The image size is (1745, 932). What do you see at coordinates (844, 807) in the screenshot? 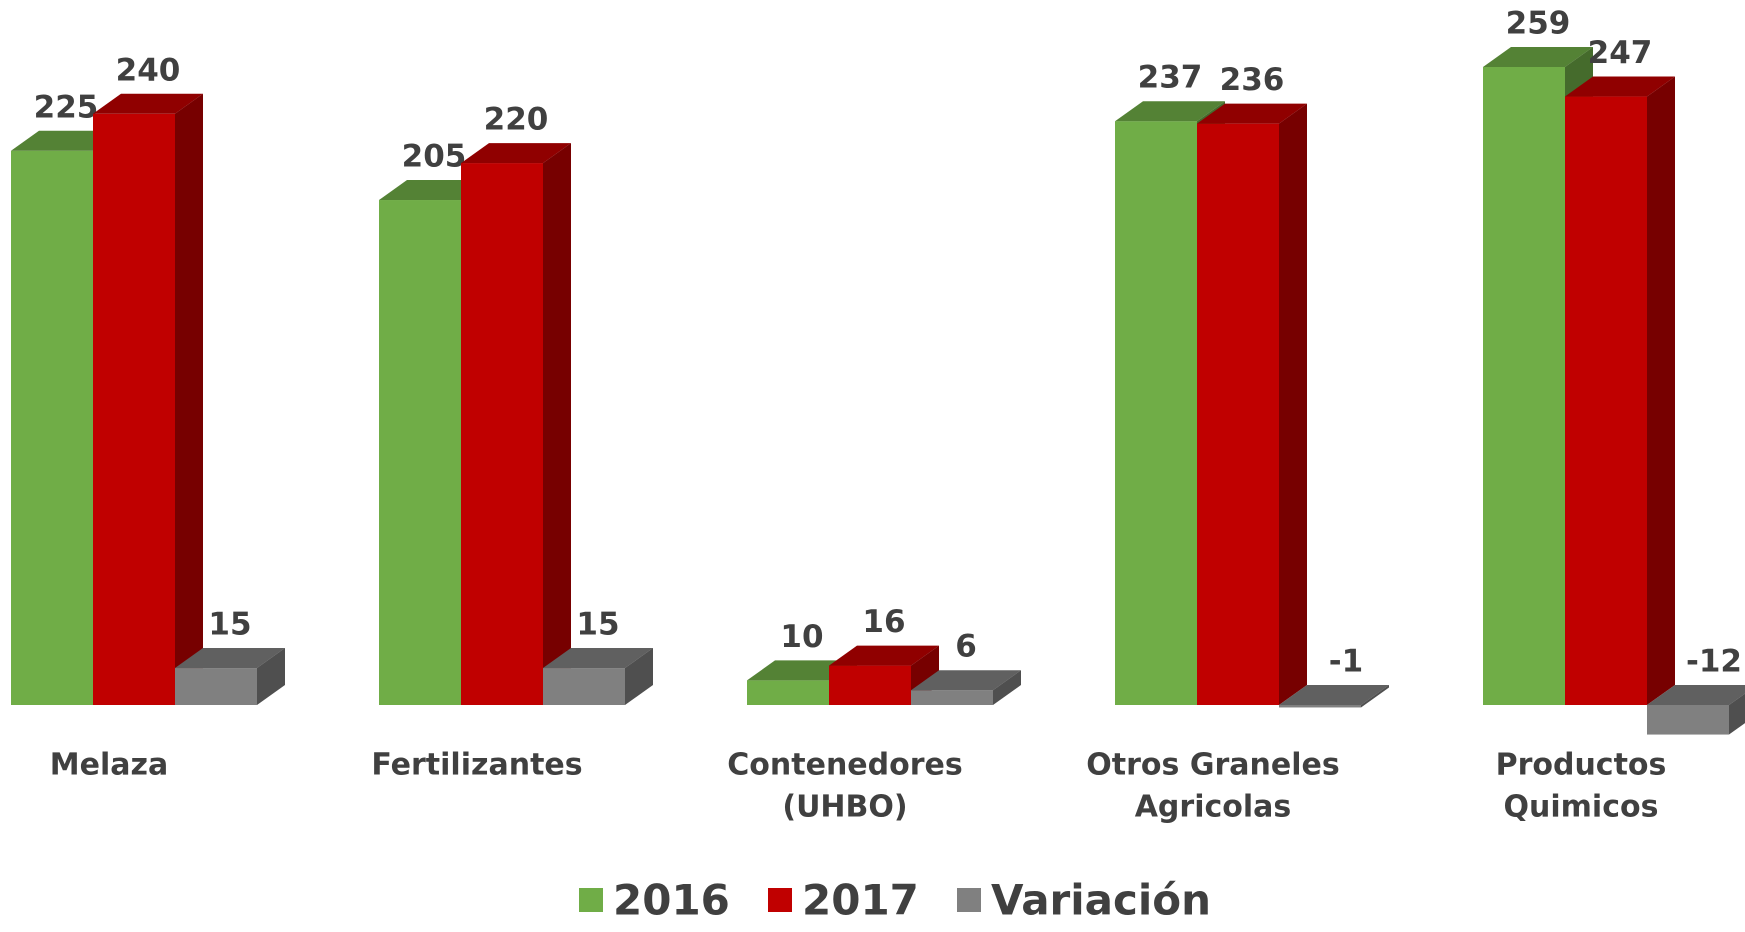
I see `x-tick-label: (UHBO)` at bounding box center [844, 807].